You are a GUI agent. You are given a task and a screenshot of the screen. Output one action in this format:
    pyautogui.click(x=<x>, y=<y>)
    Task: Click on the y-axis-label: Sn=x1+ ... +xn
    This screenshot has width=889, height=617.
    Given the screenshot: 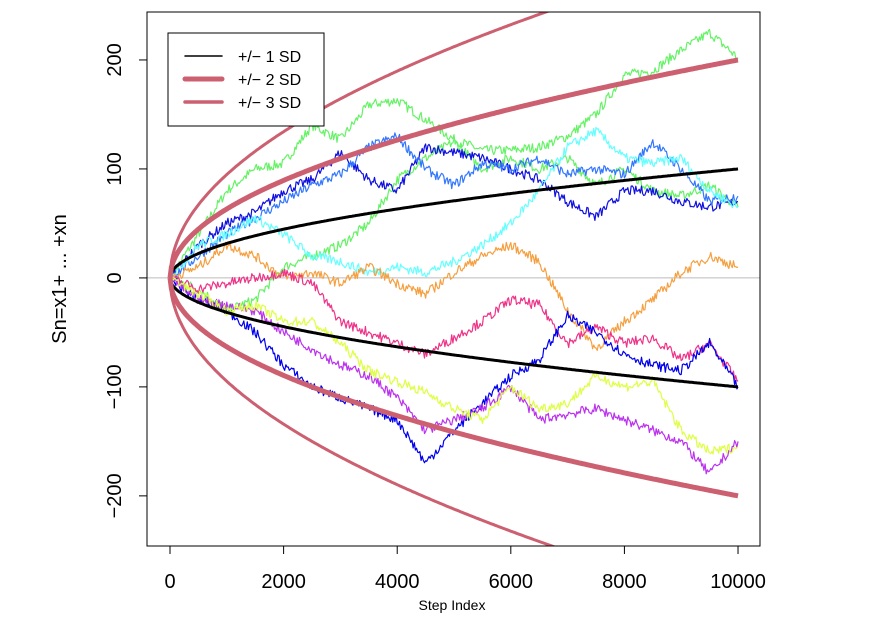 What is the action you would take?
    pyautogui.click(x=60, y=279)
    